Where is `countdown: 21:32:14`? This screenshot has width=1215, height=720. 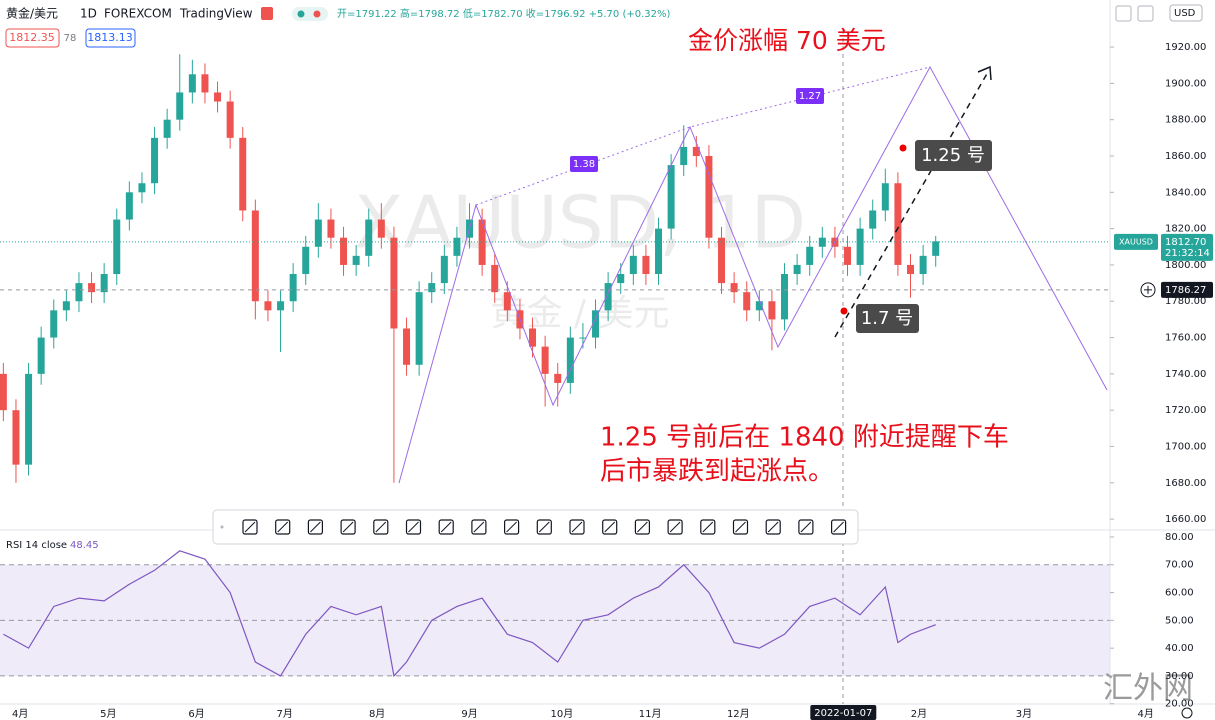
countdown: 21:32:14 is located at coordinates (1187, 253).